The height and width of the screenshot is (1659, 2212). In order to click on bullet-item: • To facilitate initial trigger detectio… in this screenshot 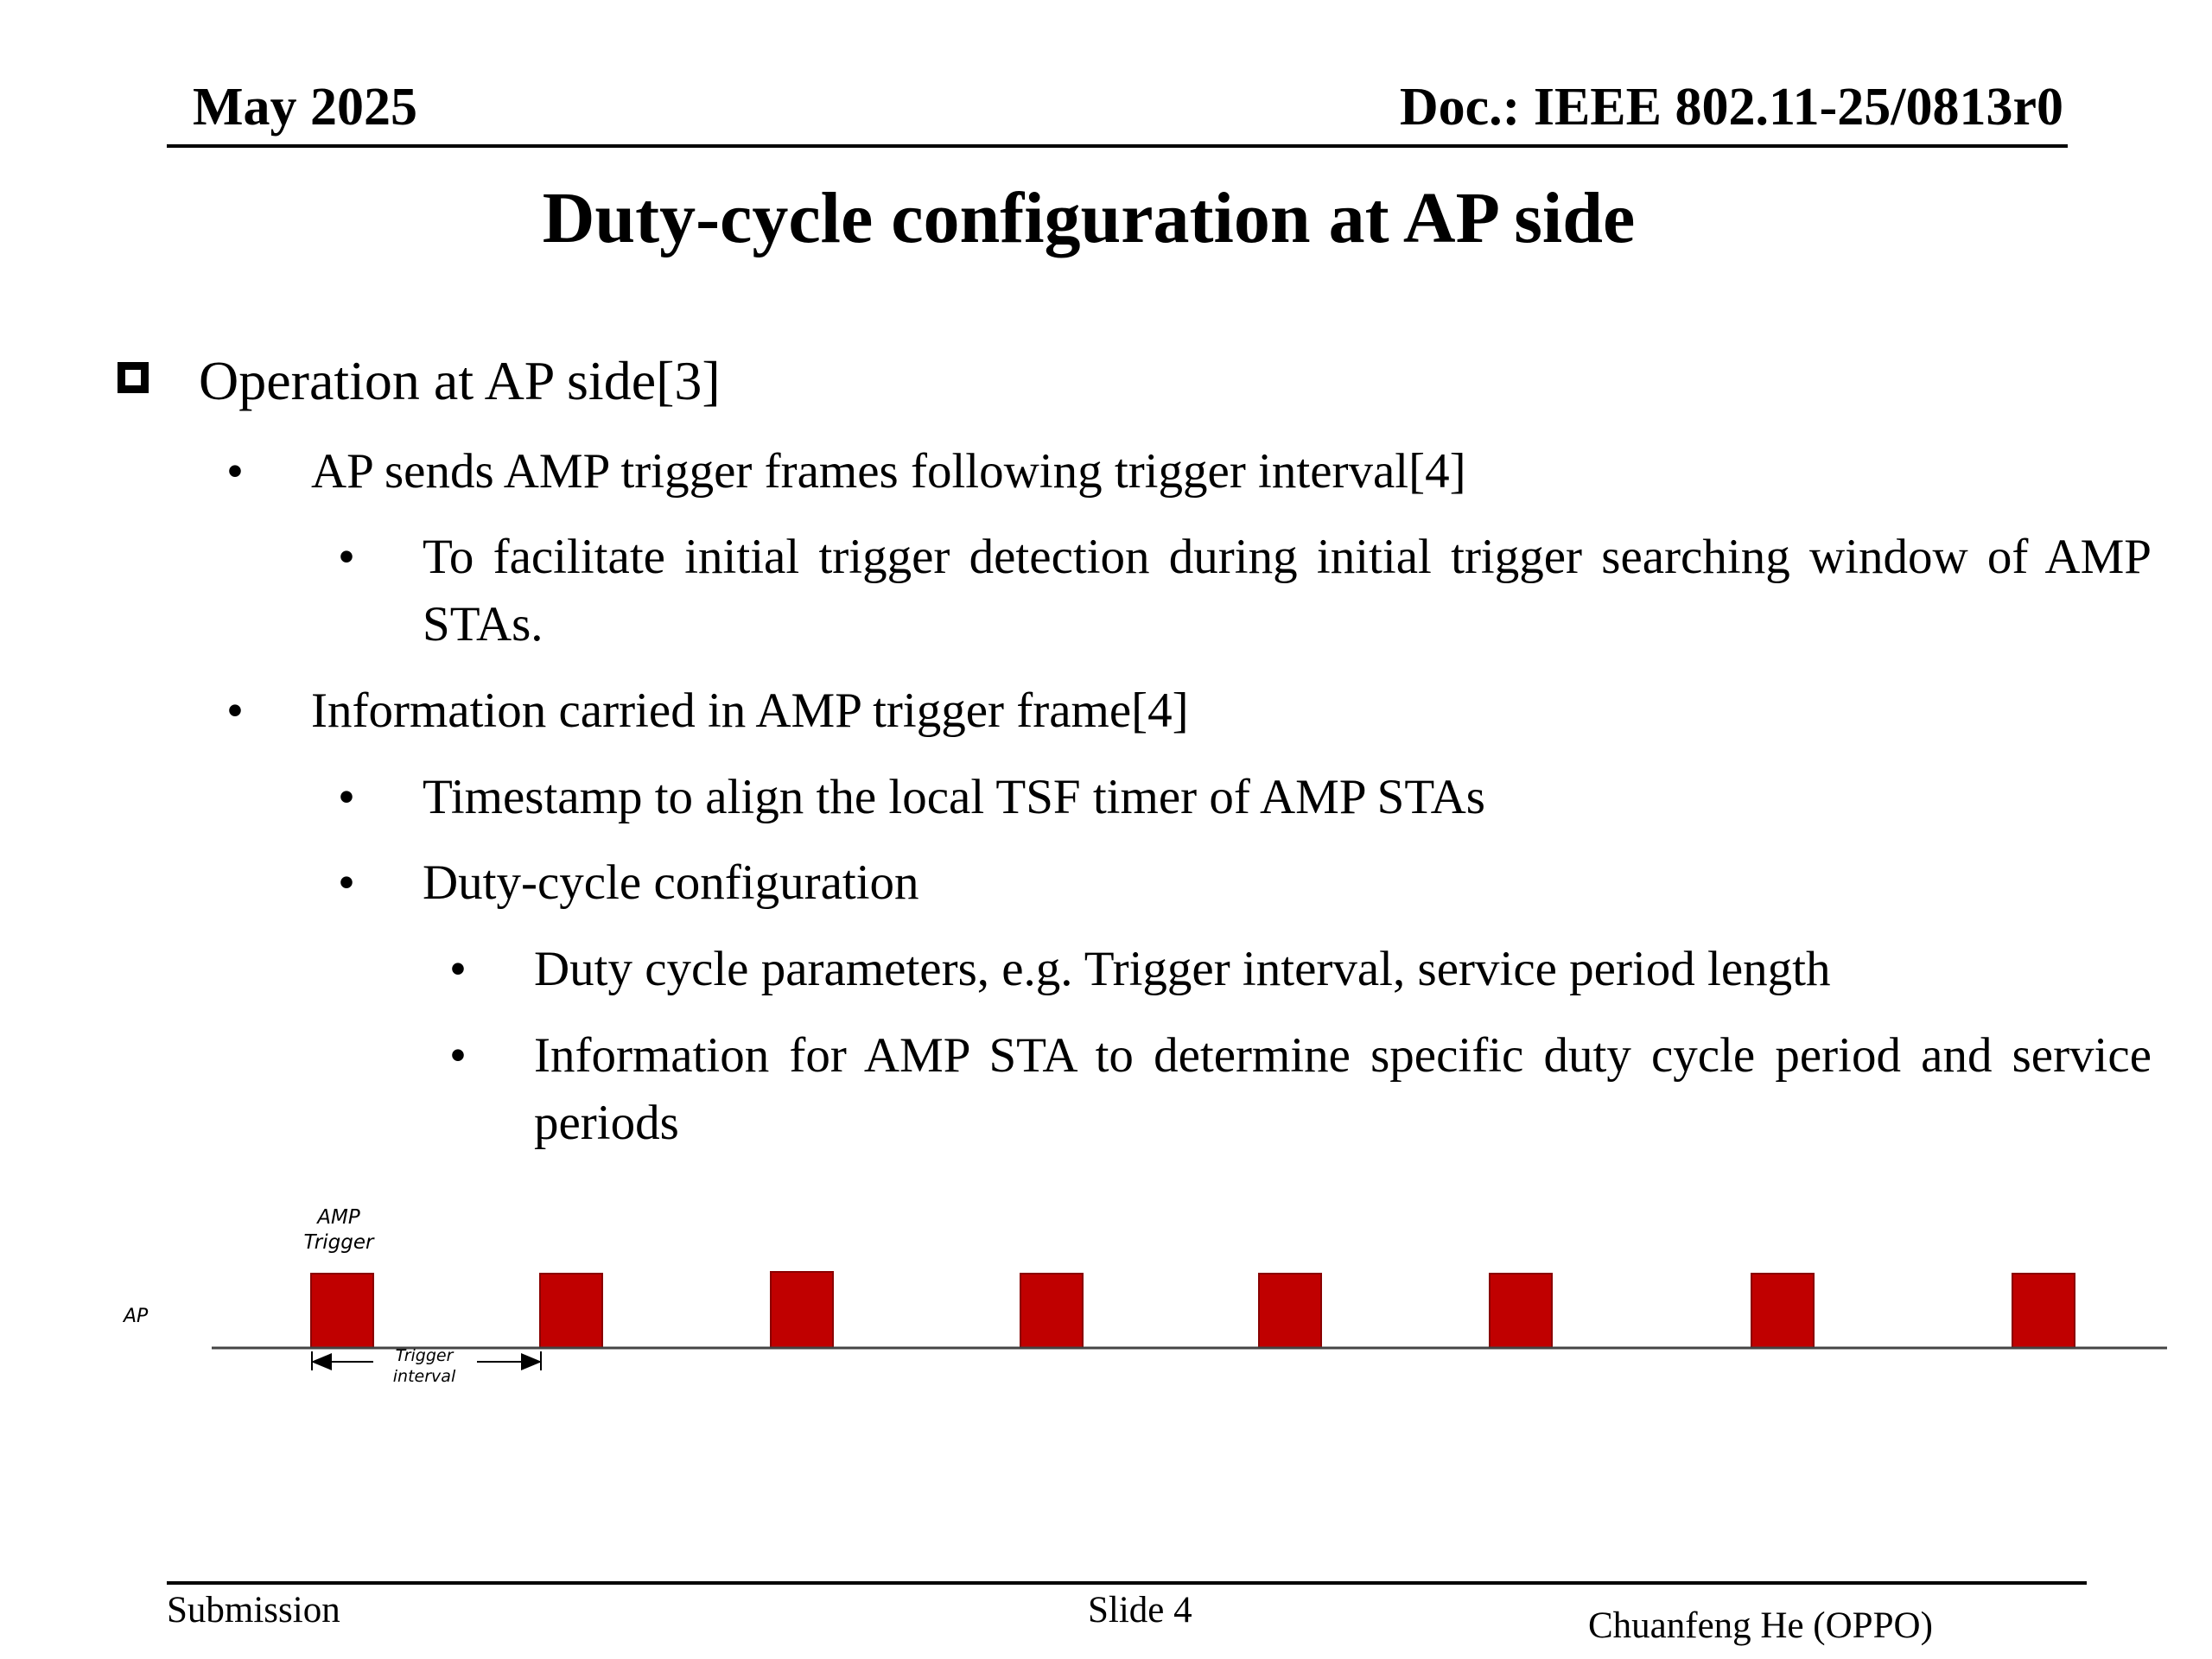, I will do `click(1245, 591)`.